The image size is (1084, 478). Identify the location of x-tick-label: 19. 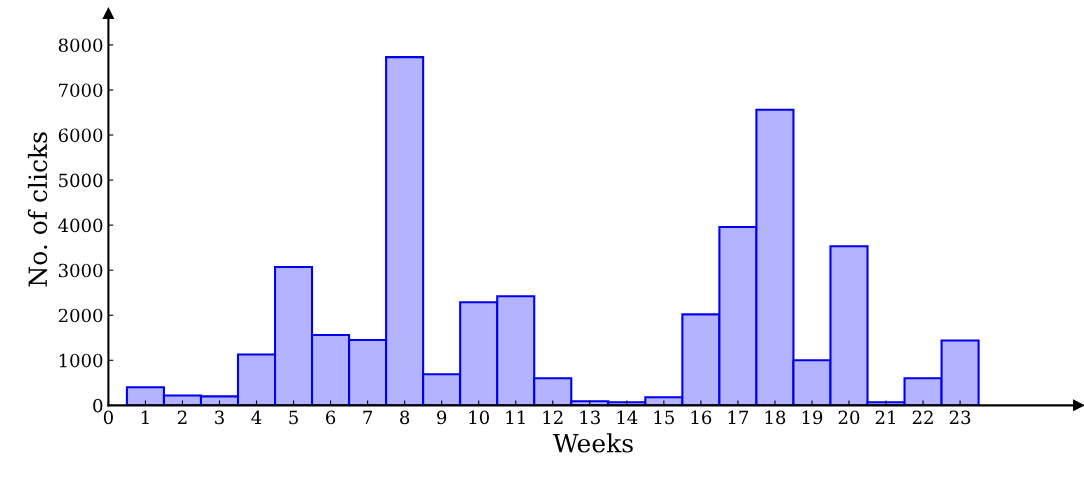
(812, 417).